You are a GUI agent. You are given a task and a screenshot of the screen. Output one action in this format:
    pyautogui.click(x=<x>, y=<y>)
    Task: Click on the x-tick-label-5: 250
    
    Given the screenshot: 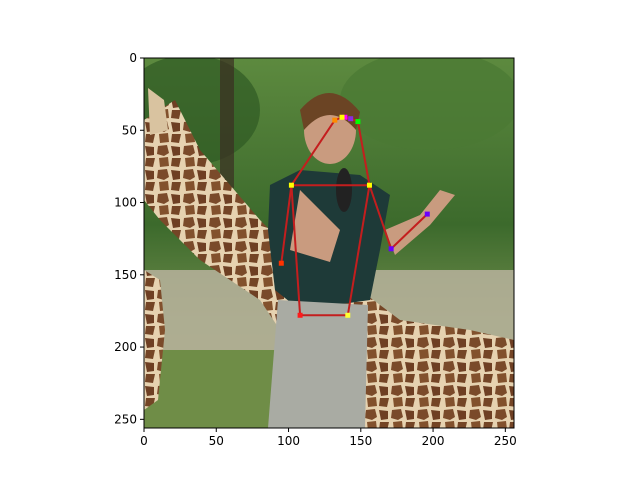 What is the action you would take?
    pyautogui.click(x=505, y=441)
    